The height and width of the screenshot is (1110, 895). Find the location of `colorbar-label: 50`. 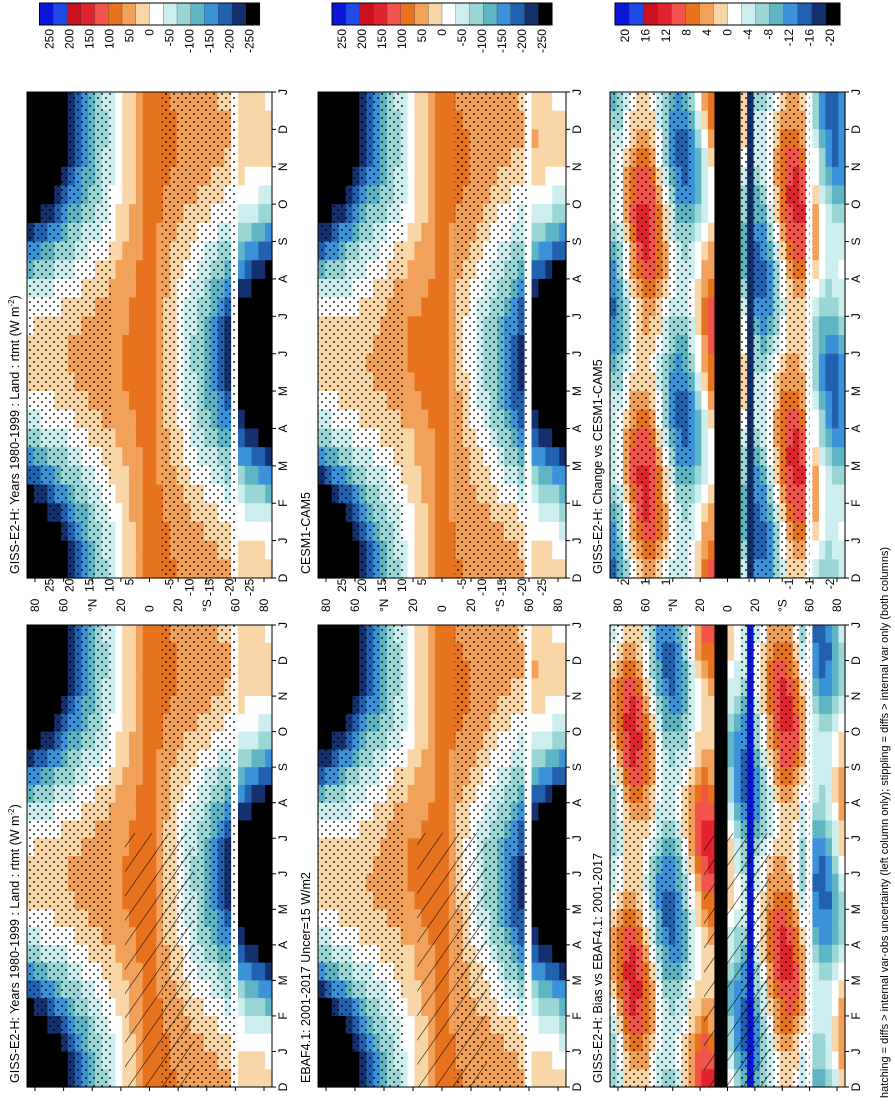

colorbar-label: 50 is located at coordinates (130, 36).